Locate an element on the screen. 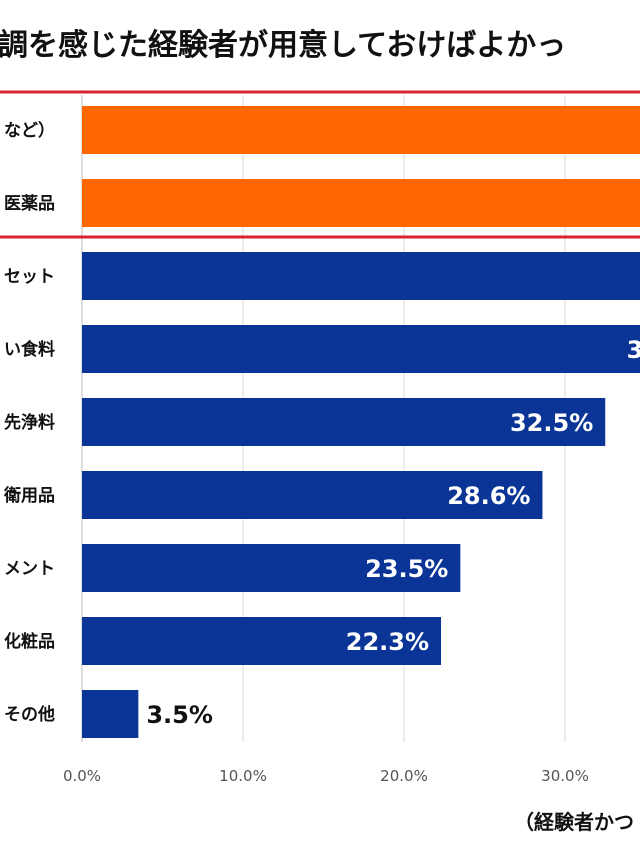 This screenshot has height=853, width=640. category-label: 医薬品 is located at coordinates (29, 204).